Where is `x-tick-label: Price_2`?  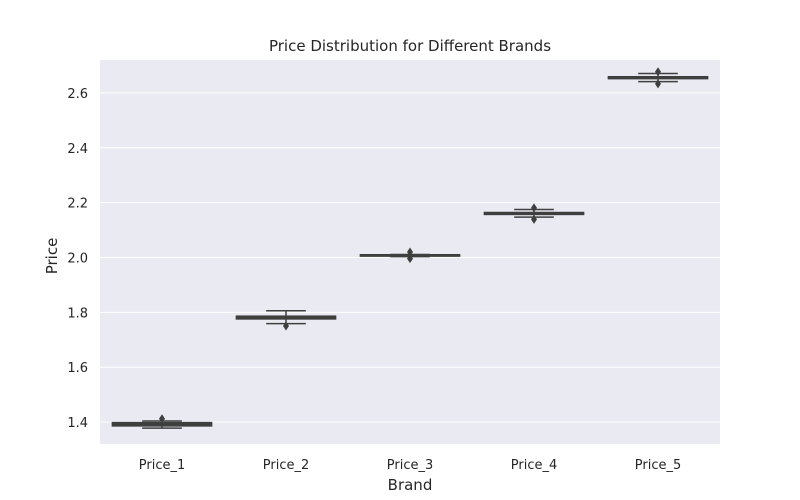 x-tick-label: Price_2 is located at coordinates (286, 465).